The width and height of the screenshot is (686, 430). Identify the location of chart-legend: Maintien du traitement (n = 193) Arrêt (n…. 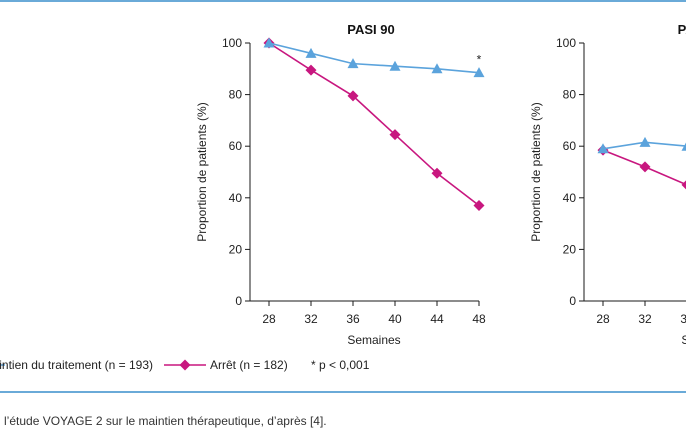
(185, 365).